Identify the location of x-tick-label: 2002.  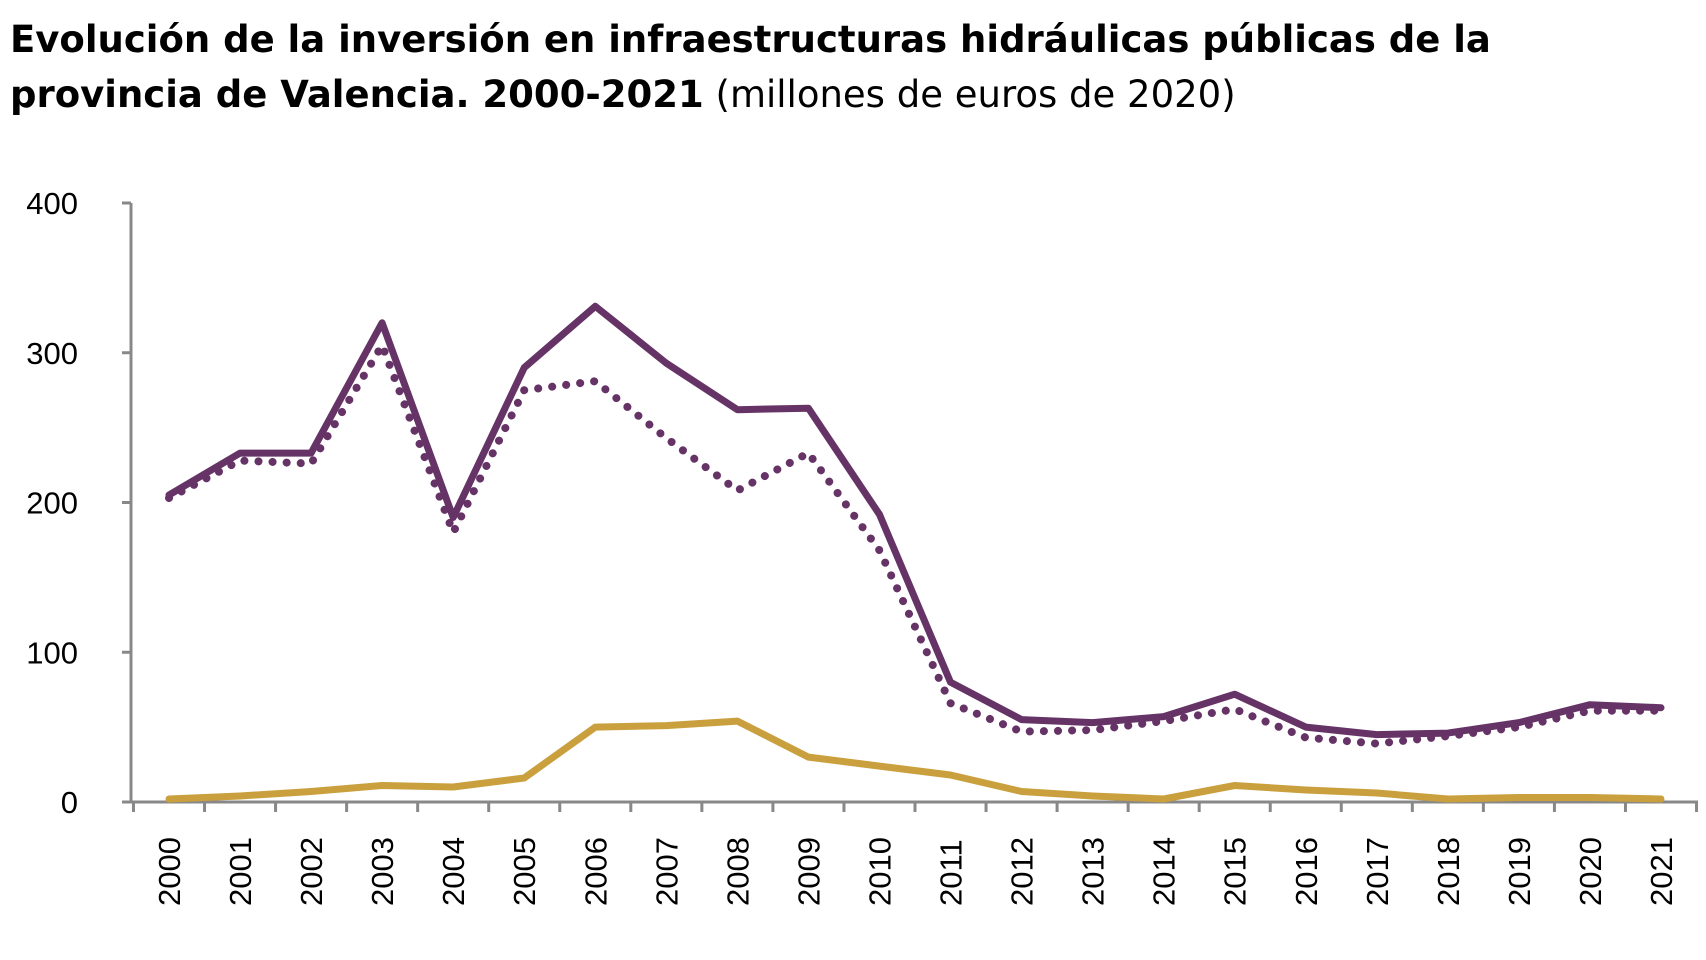
(311, 871).